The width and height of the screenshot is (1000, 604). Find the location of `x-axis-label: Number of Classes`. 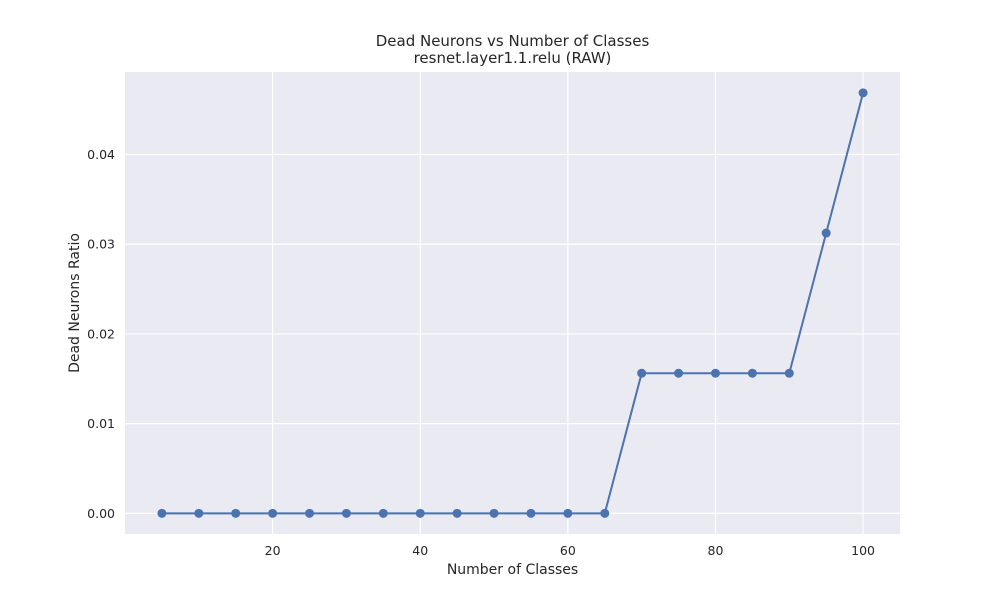

x-axis-label: Number of Classes is located at coordinates (512, 570).